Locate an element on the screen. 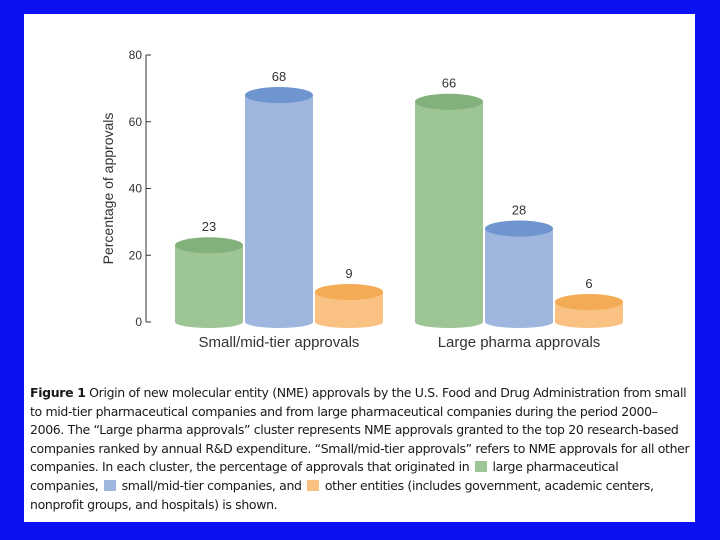 The image size is (720, 540). category-label-large-pharma-approvals: Large pharma approvals is located at coordinates (519, 342).